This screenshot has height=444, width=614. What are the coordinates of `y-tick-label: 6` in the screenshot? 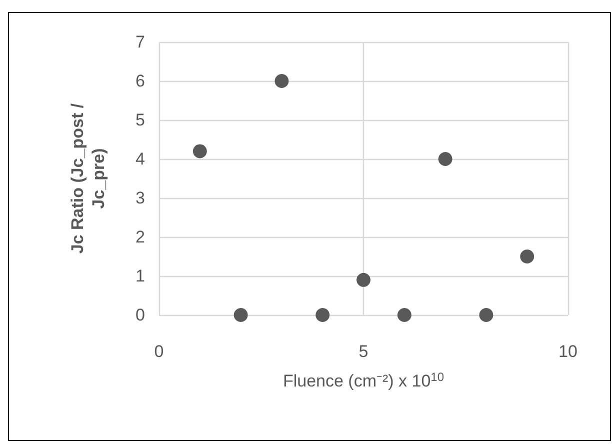 It's located at (140, 81).